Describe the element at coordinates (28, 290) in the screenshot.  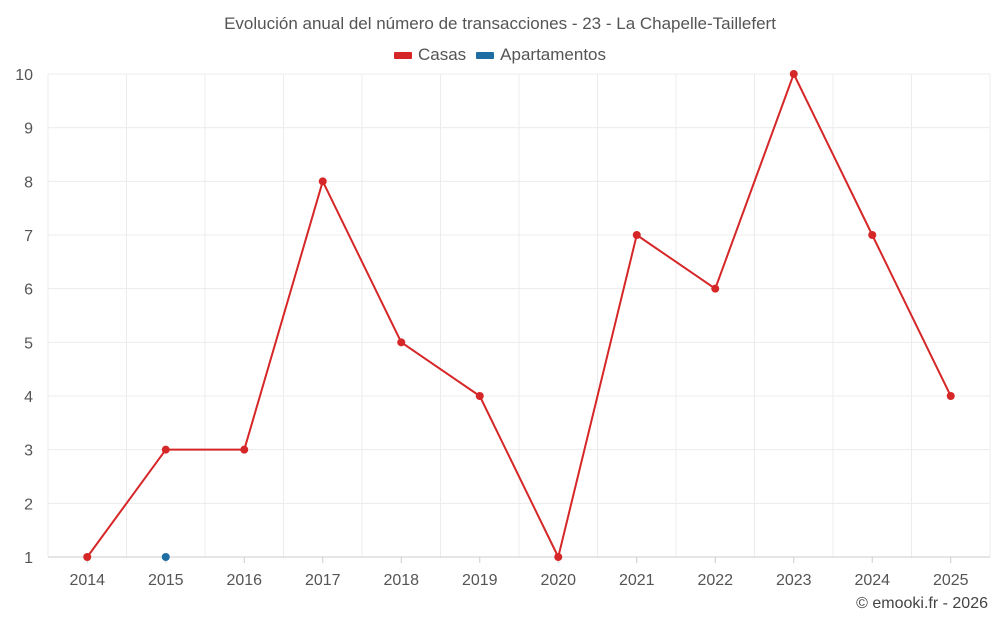
I see `y-tick-label: 6` at that location.